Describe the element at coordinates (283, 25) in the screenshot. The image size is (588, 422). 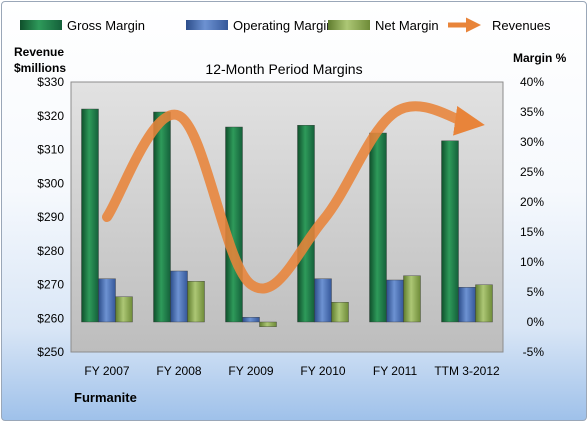
I see `legend-label-operating-margin: Operating Margin` at that location.